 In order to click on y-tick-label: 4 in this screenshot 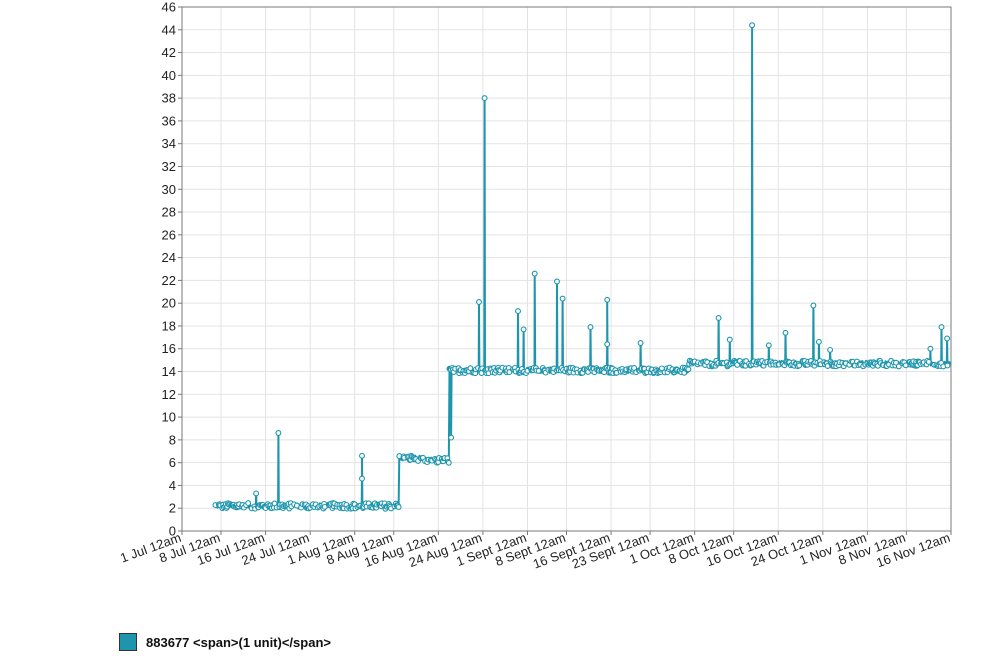, I will do `click(172, 485)`.